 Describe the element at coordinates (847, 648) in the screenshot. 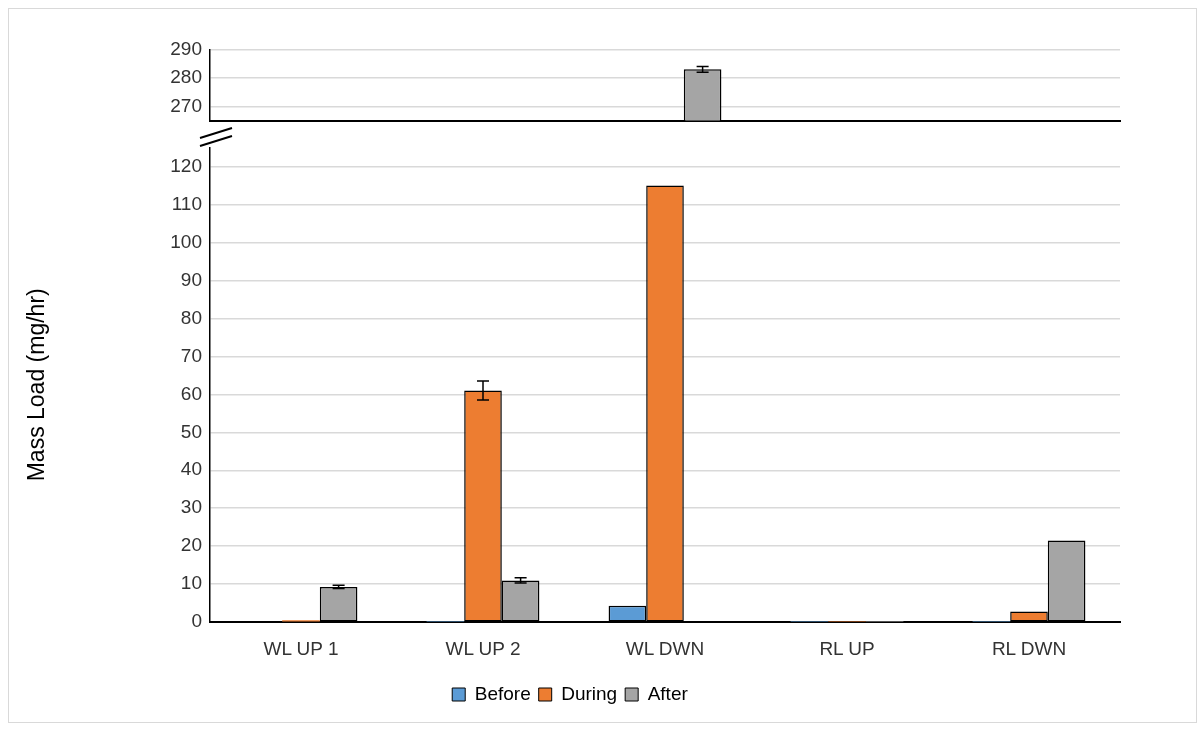

I see `x-tick-label: RL UP` at that location.